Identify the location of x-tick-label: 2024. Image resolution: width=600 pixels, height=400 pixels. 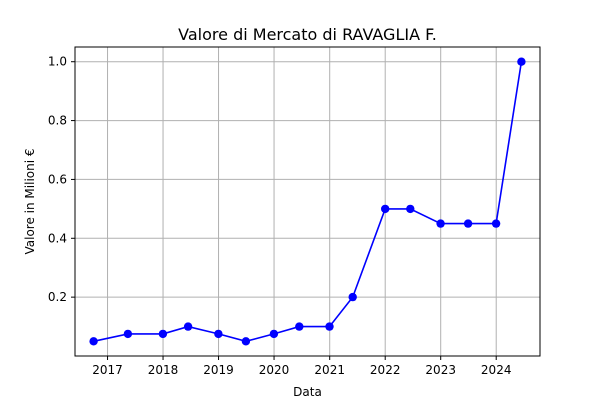
(496, 370).